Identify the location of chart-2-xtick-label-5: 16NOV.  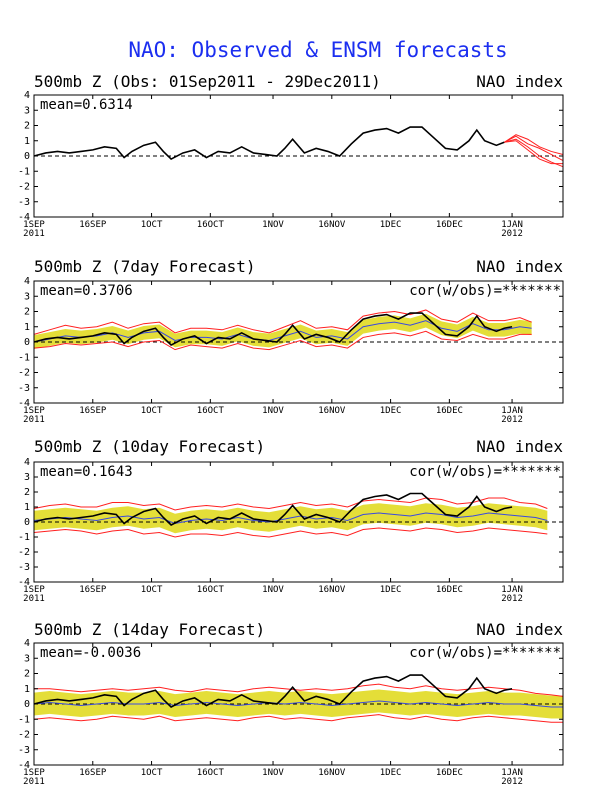
(332, 590).